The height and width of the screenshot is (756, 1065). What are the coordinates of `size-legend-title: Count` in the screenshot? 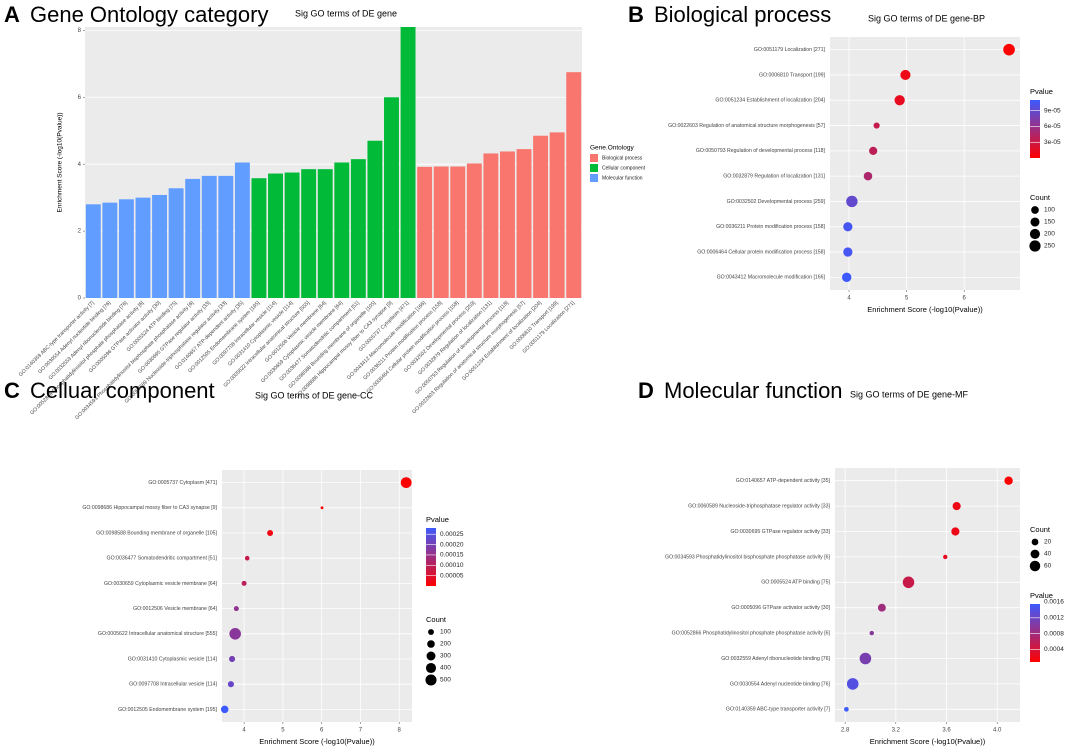 It's located at (1040, 529).